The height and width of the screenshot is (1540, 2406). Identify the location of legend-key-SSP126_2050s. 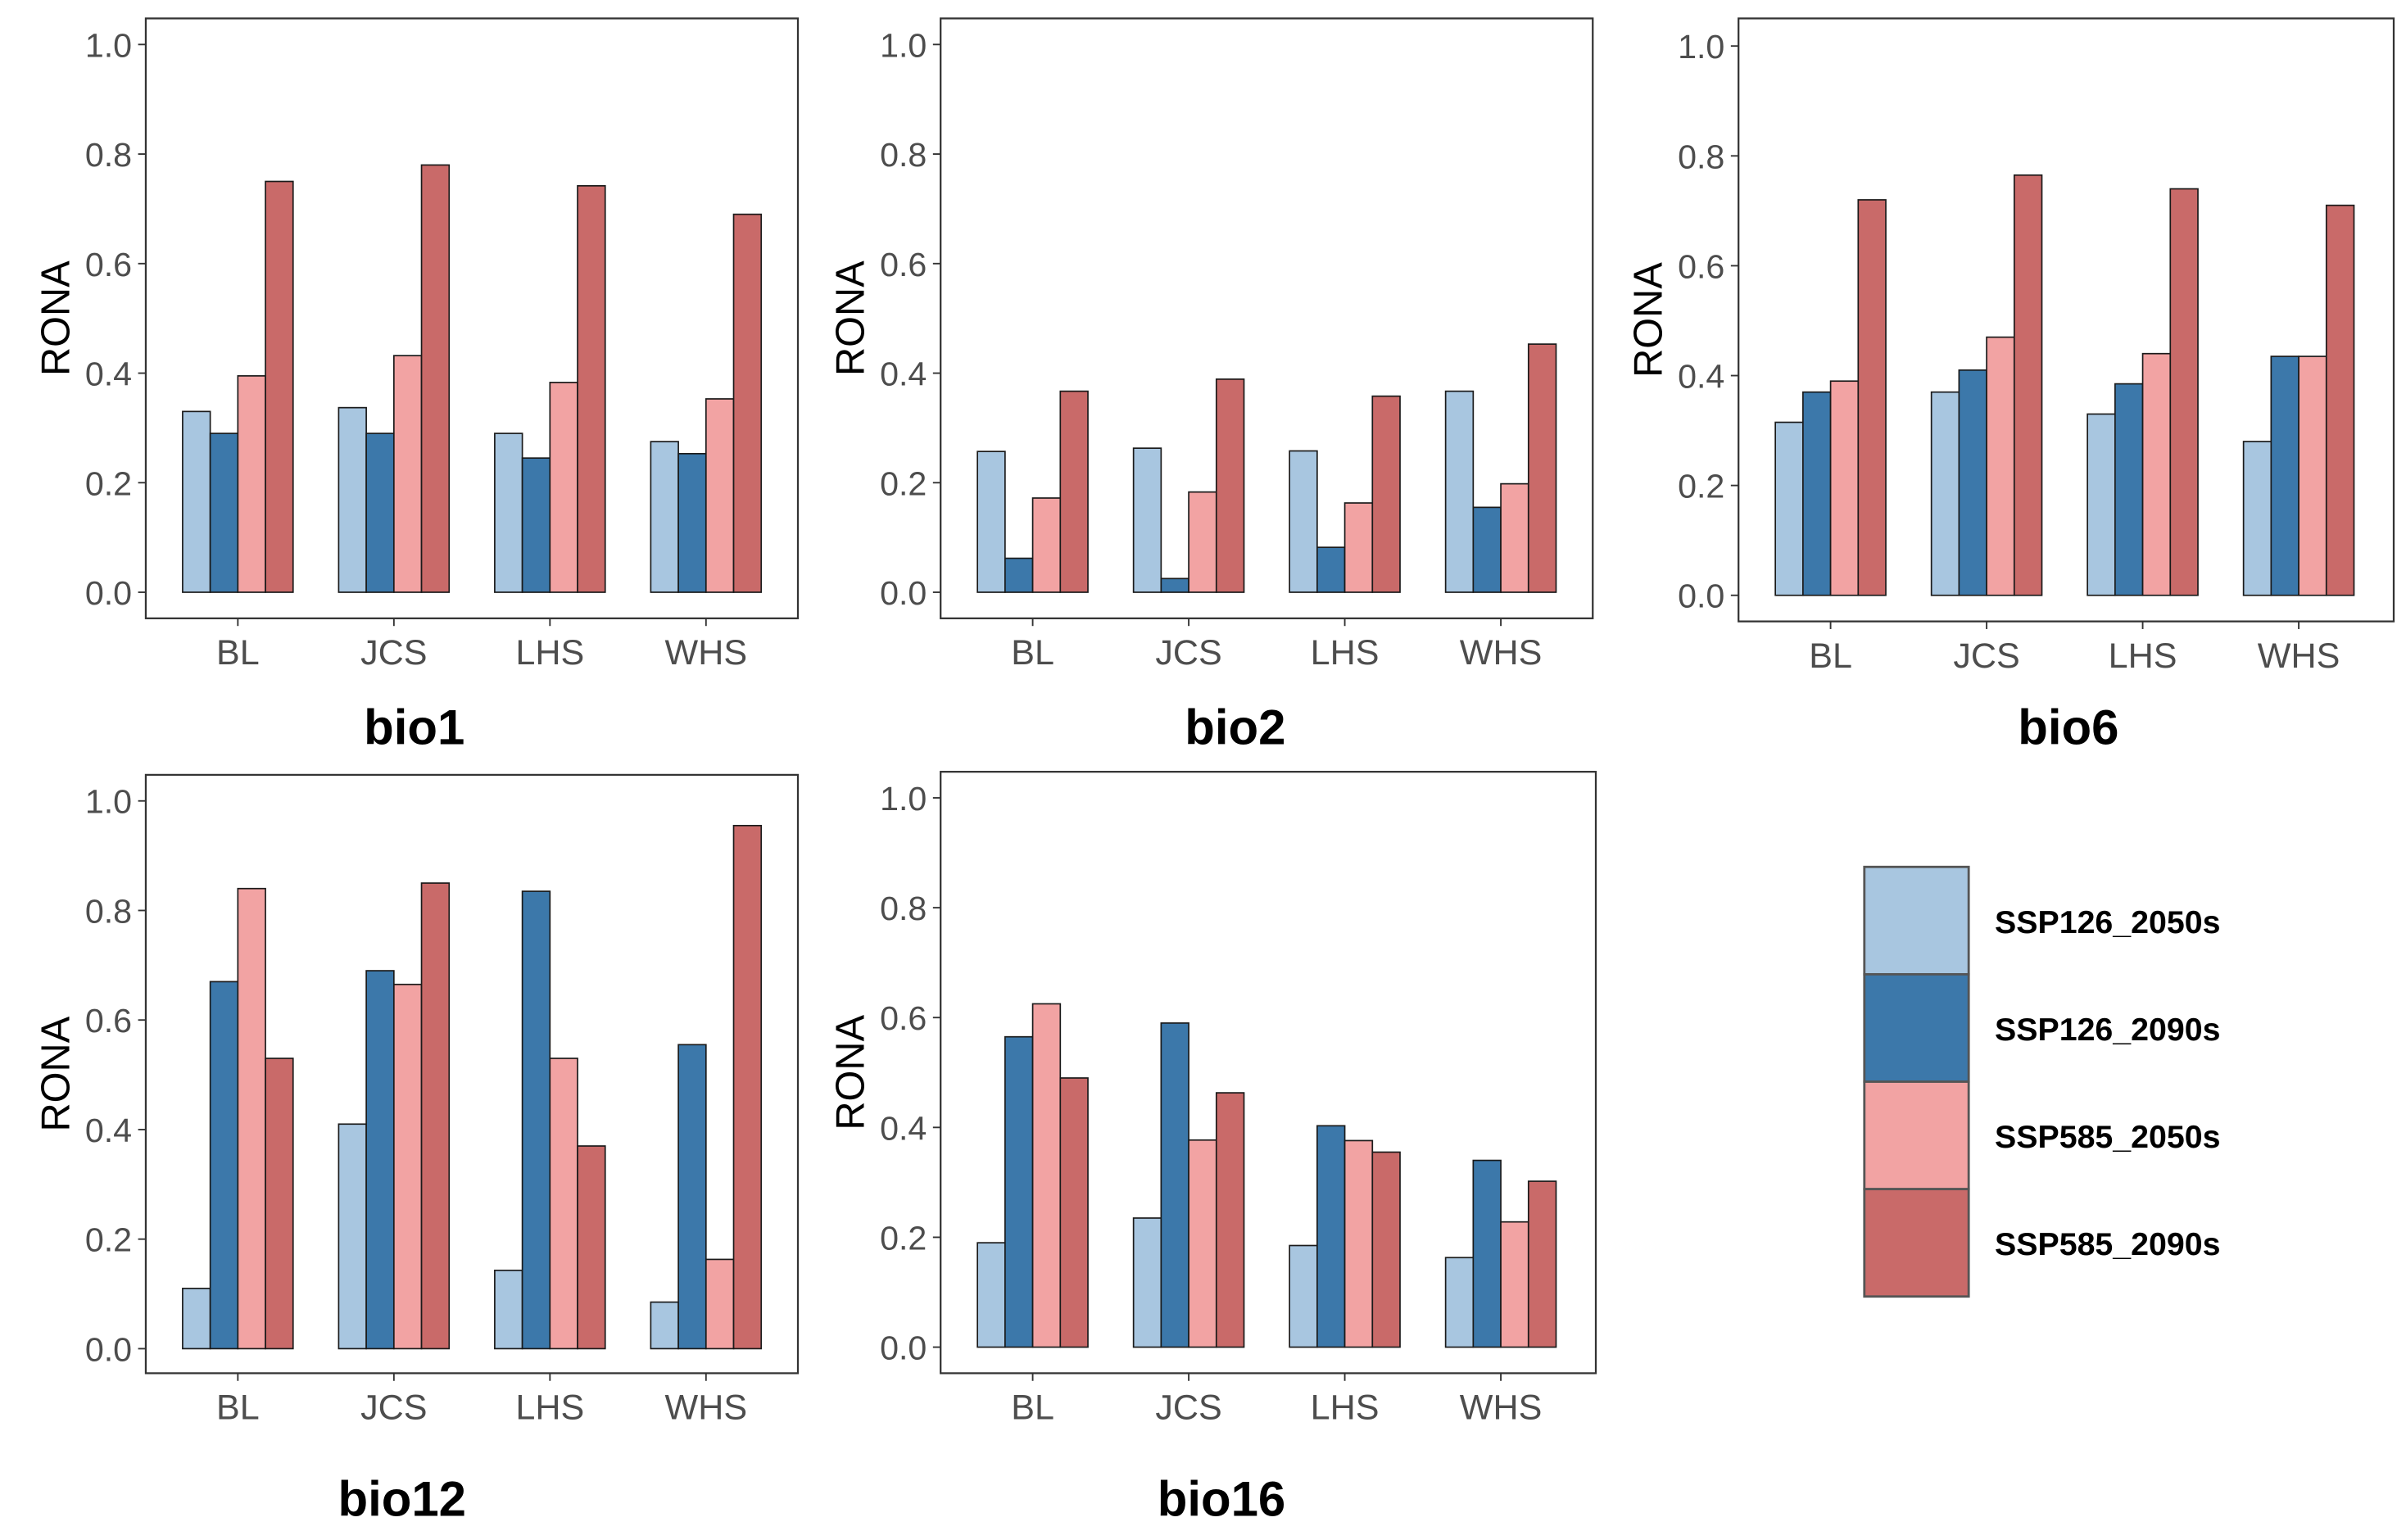
(1916, 920).